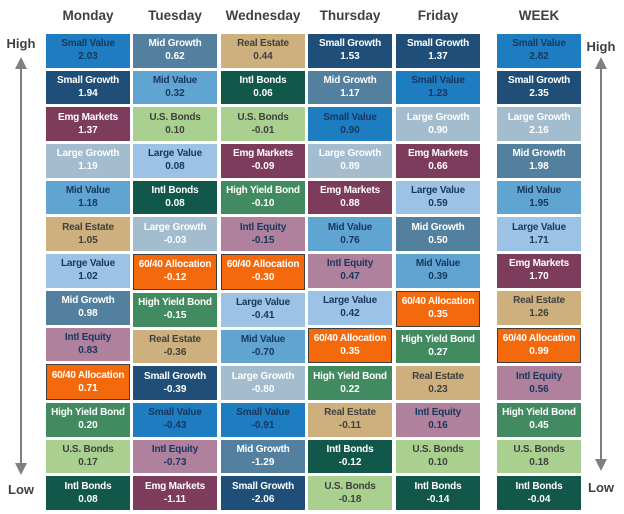 This screenshot has width=624, height=514. I want to click on asset-cell: Mid Growth 1.98, so click(539, 161).